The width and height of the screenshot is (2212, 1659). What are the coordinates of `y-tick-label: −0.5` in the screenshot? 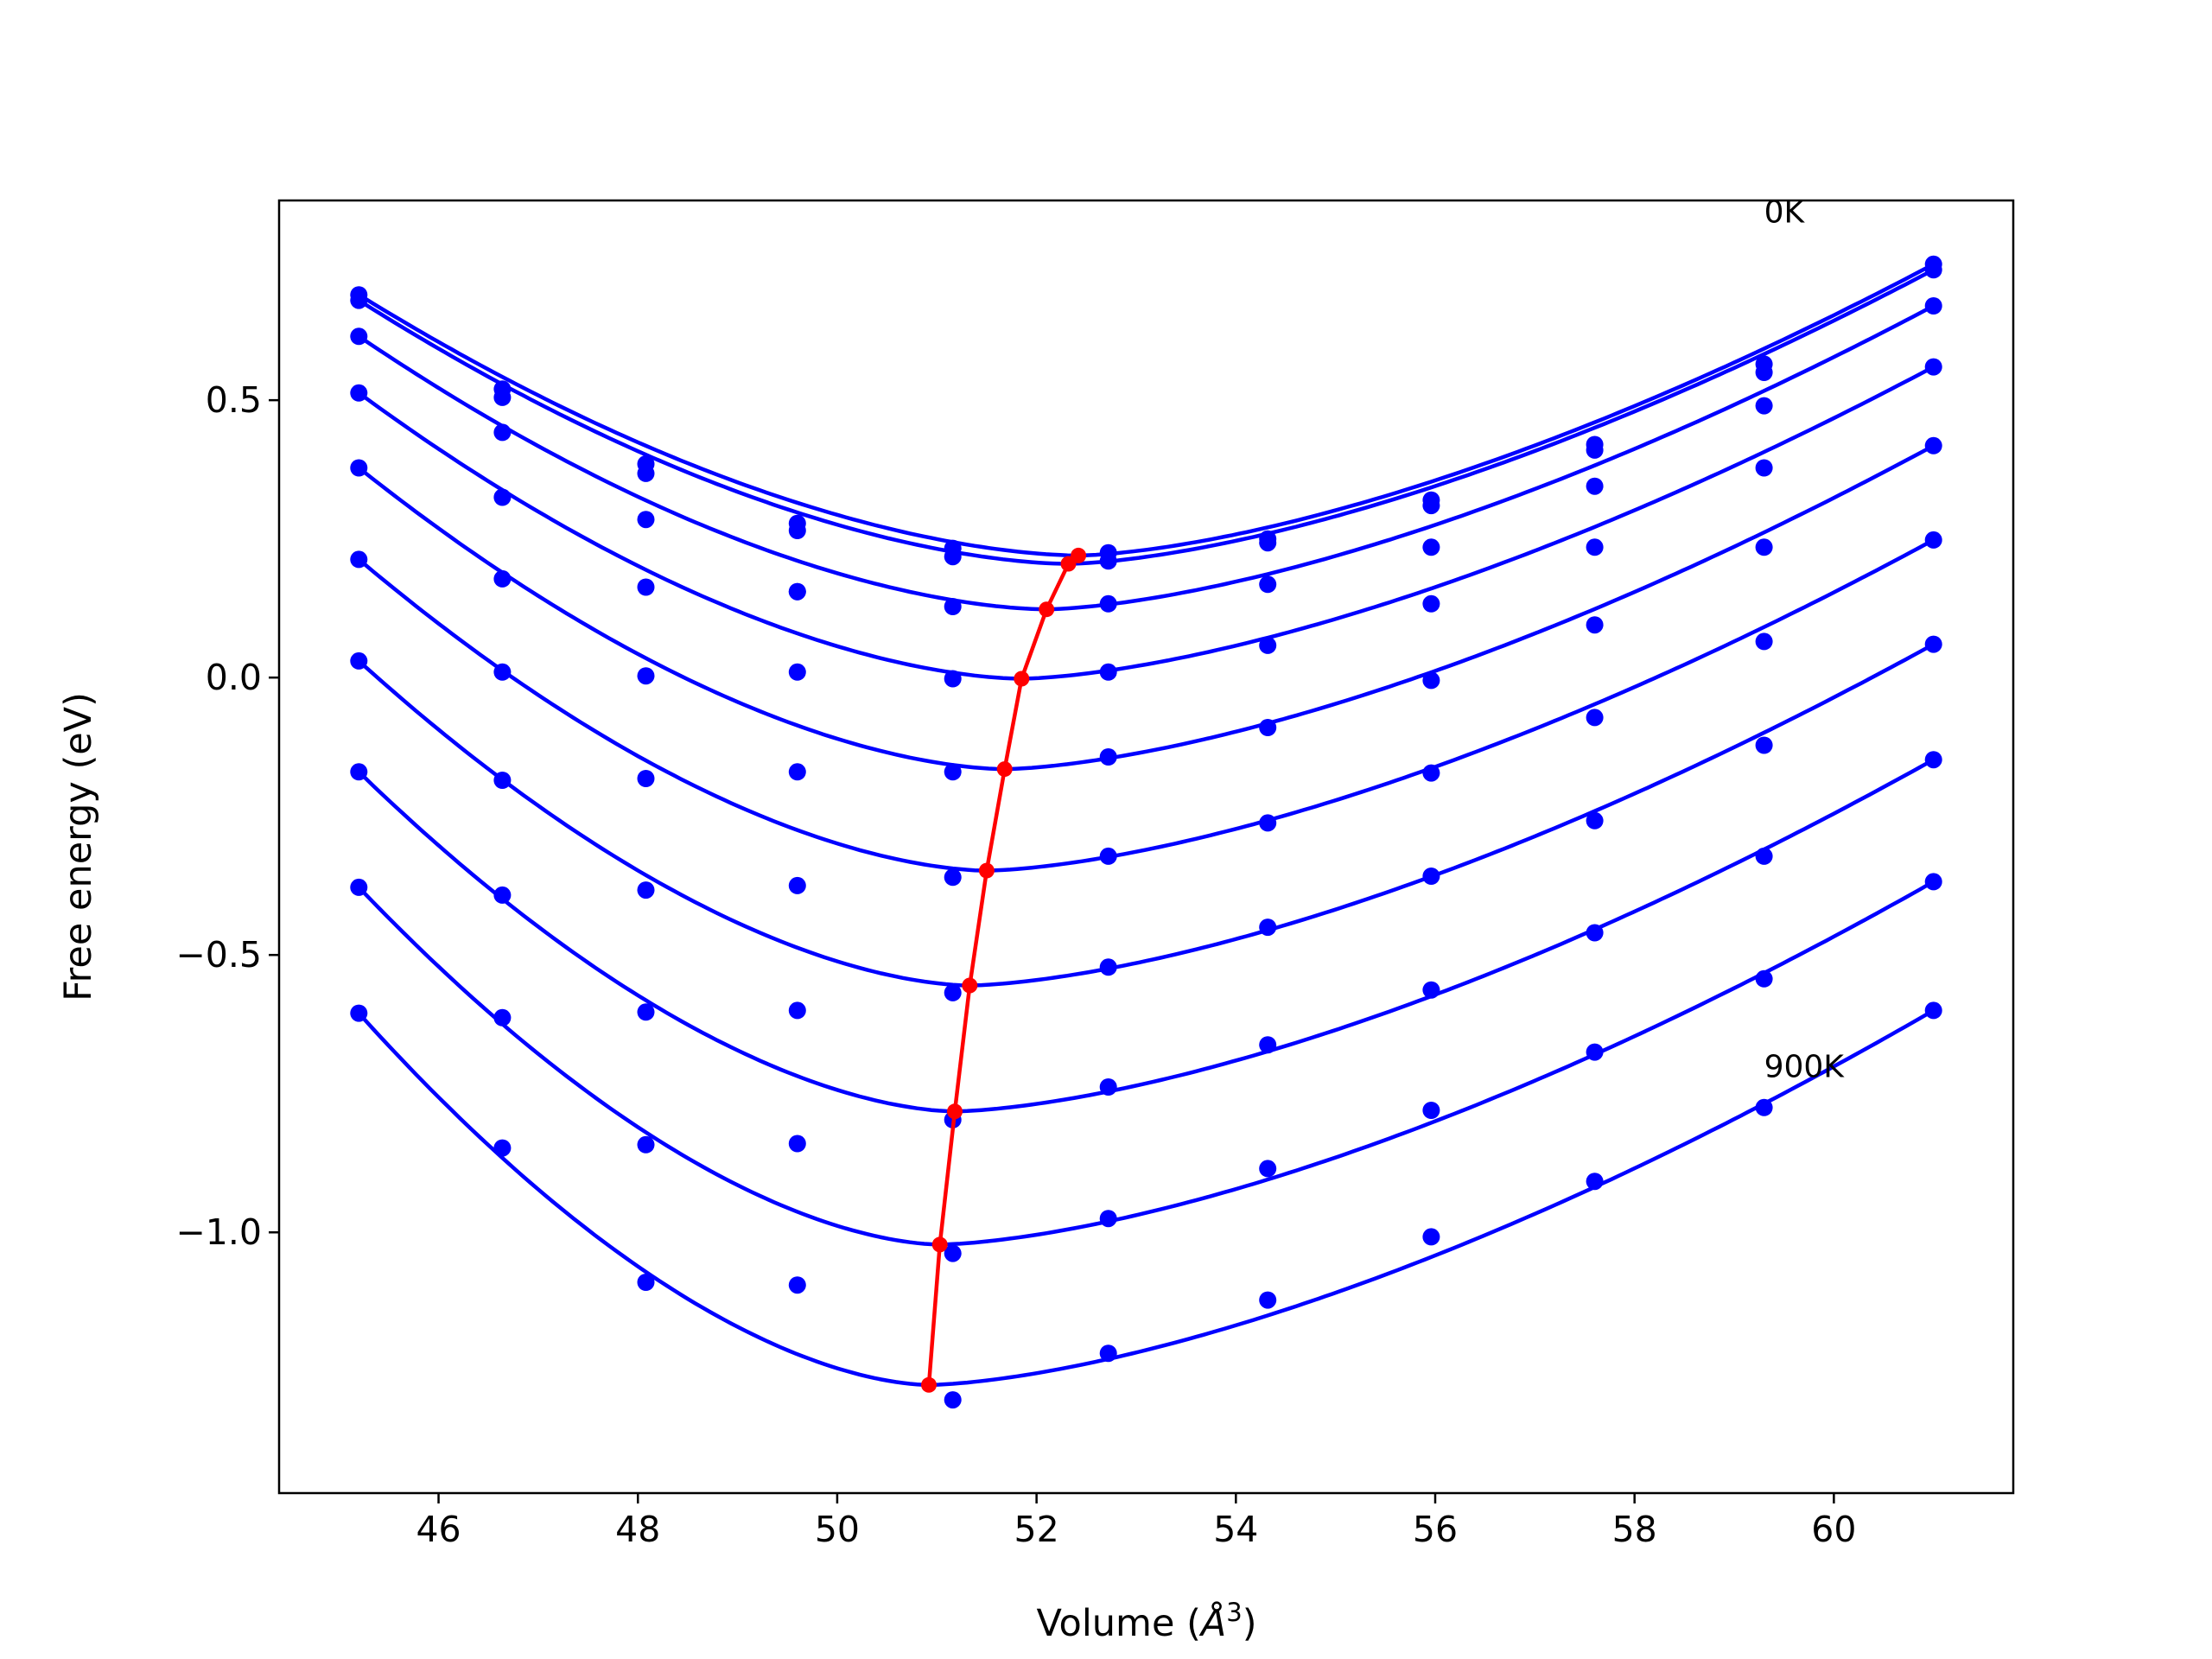 It's located at (218, 955).